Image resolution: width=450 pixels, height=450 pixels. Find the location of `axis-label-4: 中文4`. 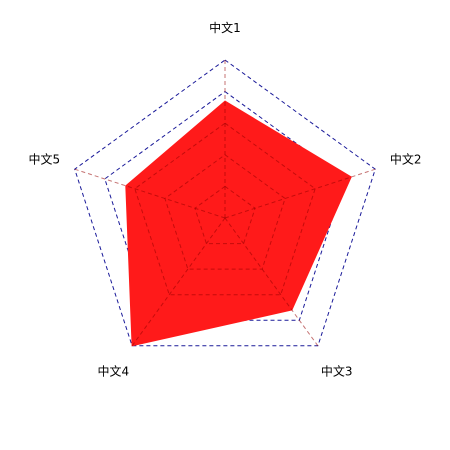

axis-label-4: 中文4 is located at coordinates (113, 371).